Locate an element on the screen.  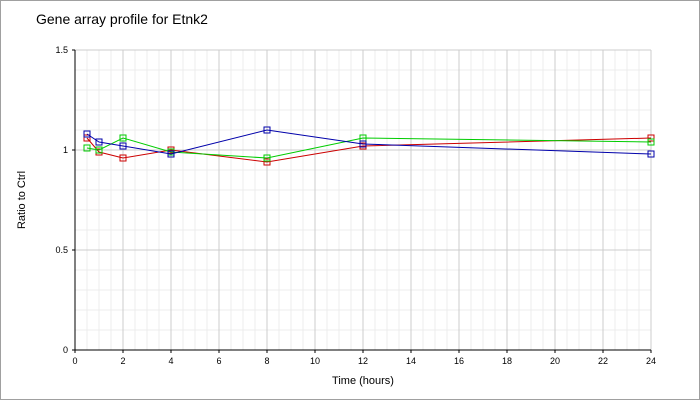
series-layer is located at coordinates (369, 146).